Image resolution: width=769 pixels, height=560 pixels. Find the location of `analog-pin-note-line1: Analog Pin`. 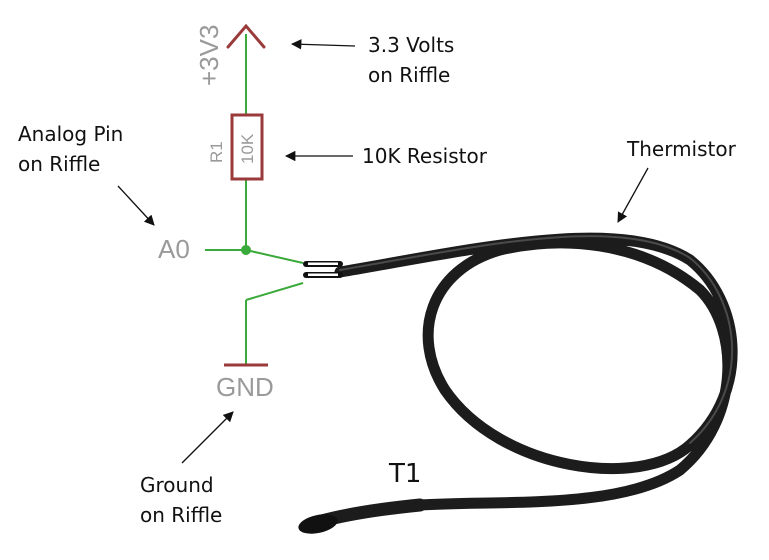

analog-pin-note-line1: Analog Pin is located at coordinates (70, 134).